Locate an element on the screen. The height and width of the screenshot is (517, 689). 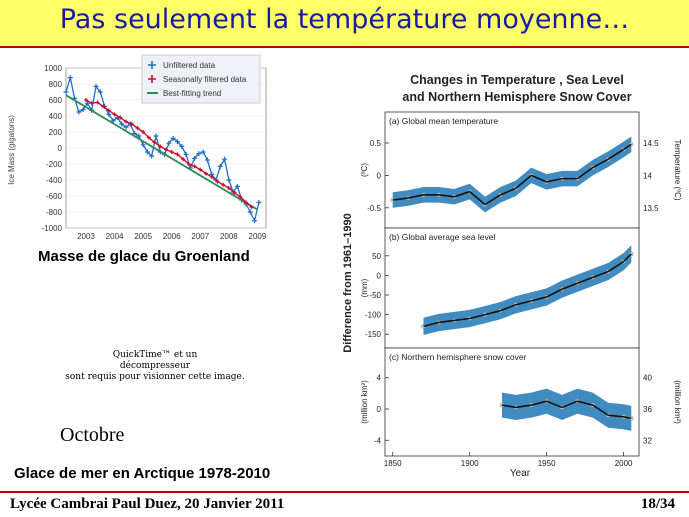
left-tick-label: -50 is located at coordinates (375, 295).